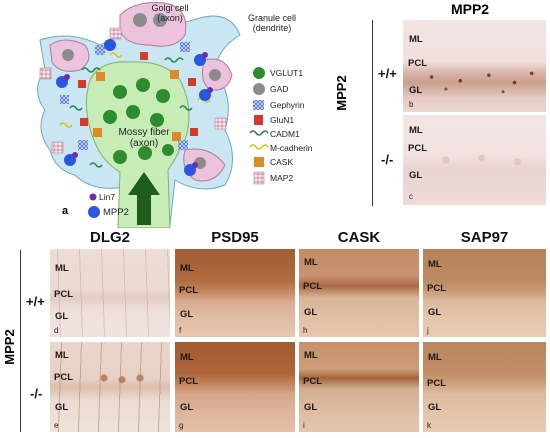 This screenshot has width=550, height=438. I want to click on micrograph-e-pcl: PCL, so click(63, 377).